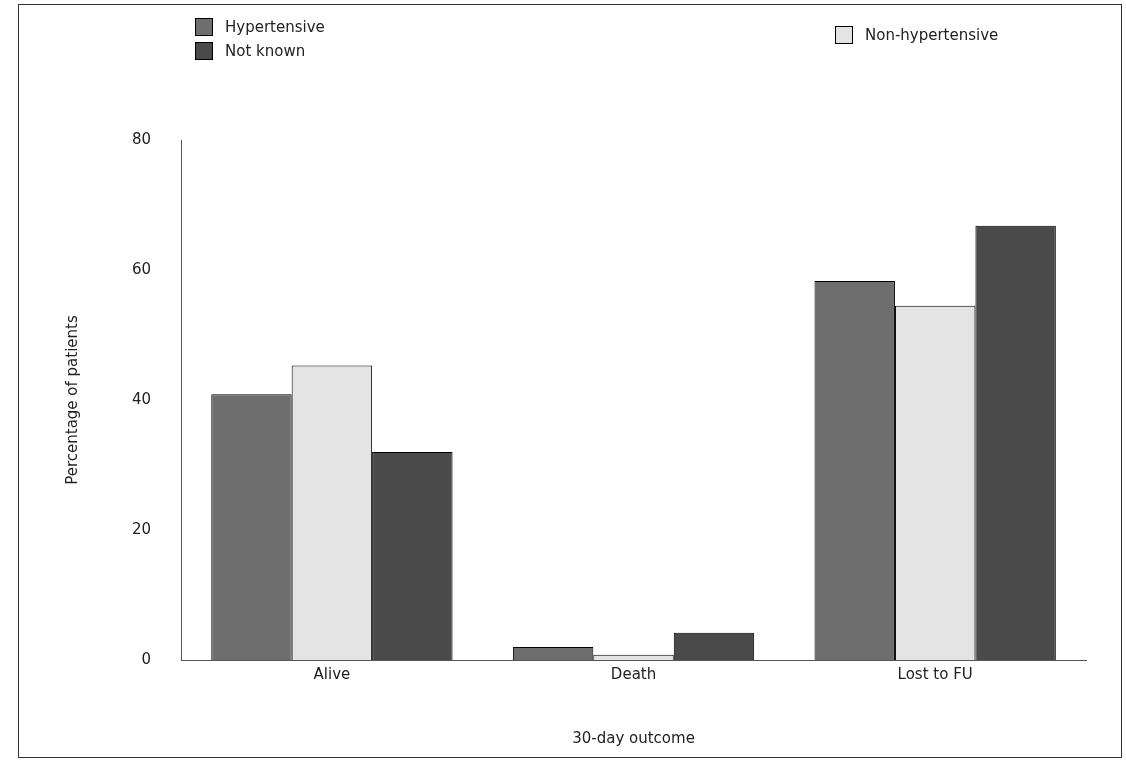 This screenshot has height=766, width=1126. What do you see at coordinates (141, 138) in the screenshot?
I see `y-tick-label: 80` at bounding box center [141, 138].